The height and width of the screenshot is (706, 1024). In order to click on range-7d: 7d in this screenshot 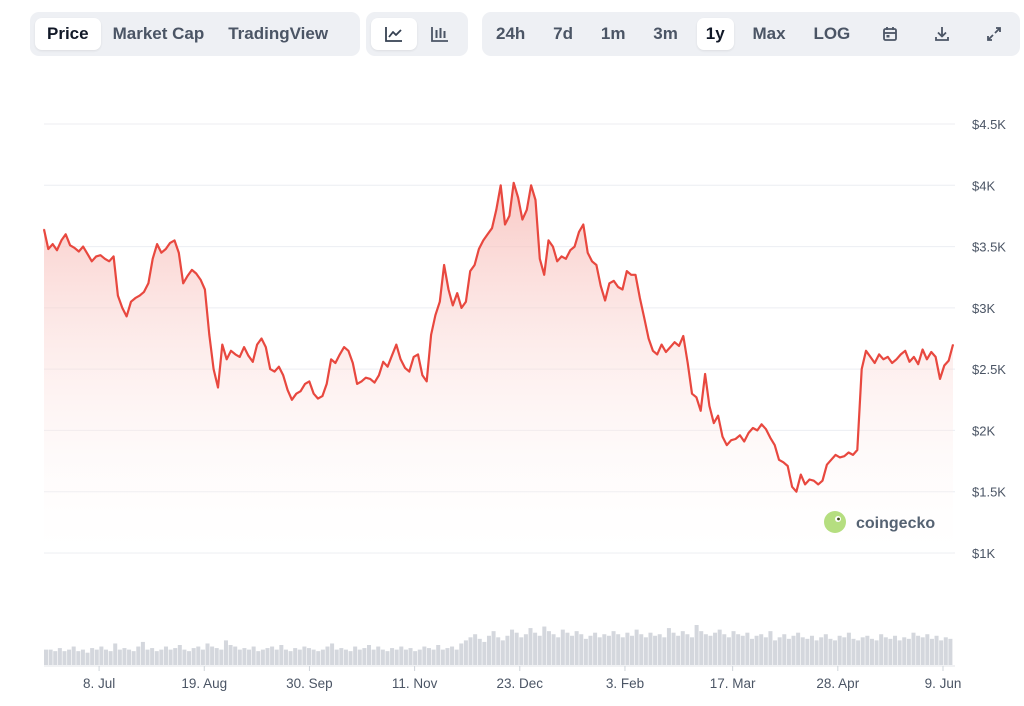, I will do `click(563, 33)`.